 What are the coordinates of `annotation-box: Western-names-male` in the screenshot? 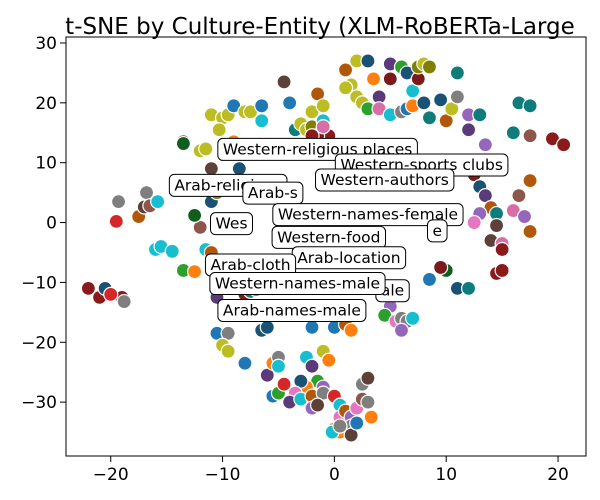 It's located at (297, 284).